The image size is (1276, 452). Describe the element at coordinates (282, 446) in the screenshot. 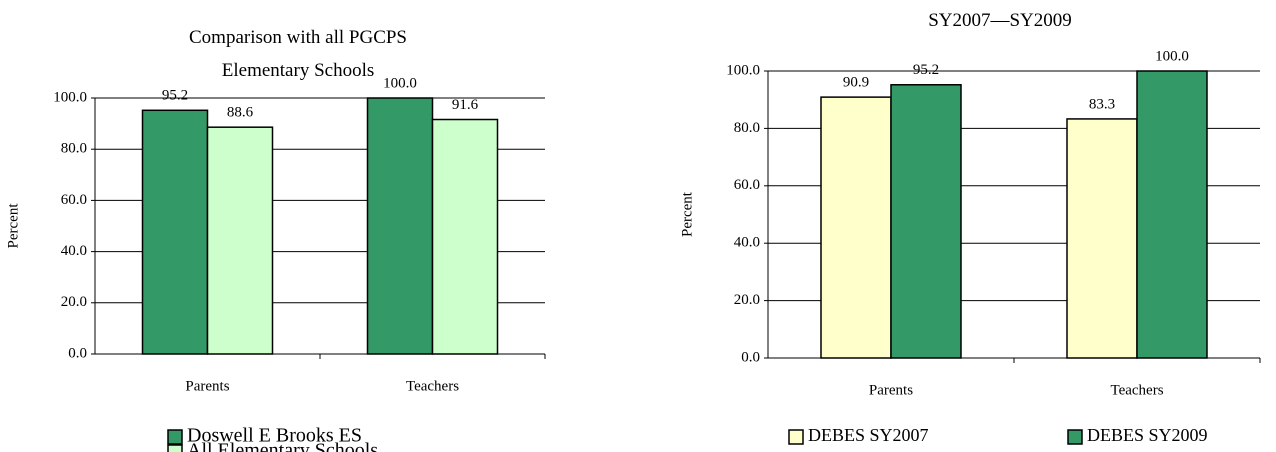

I see `legend-label: All Elementary Schools` at that location.